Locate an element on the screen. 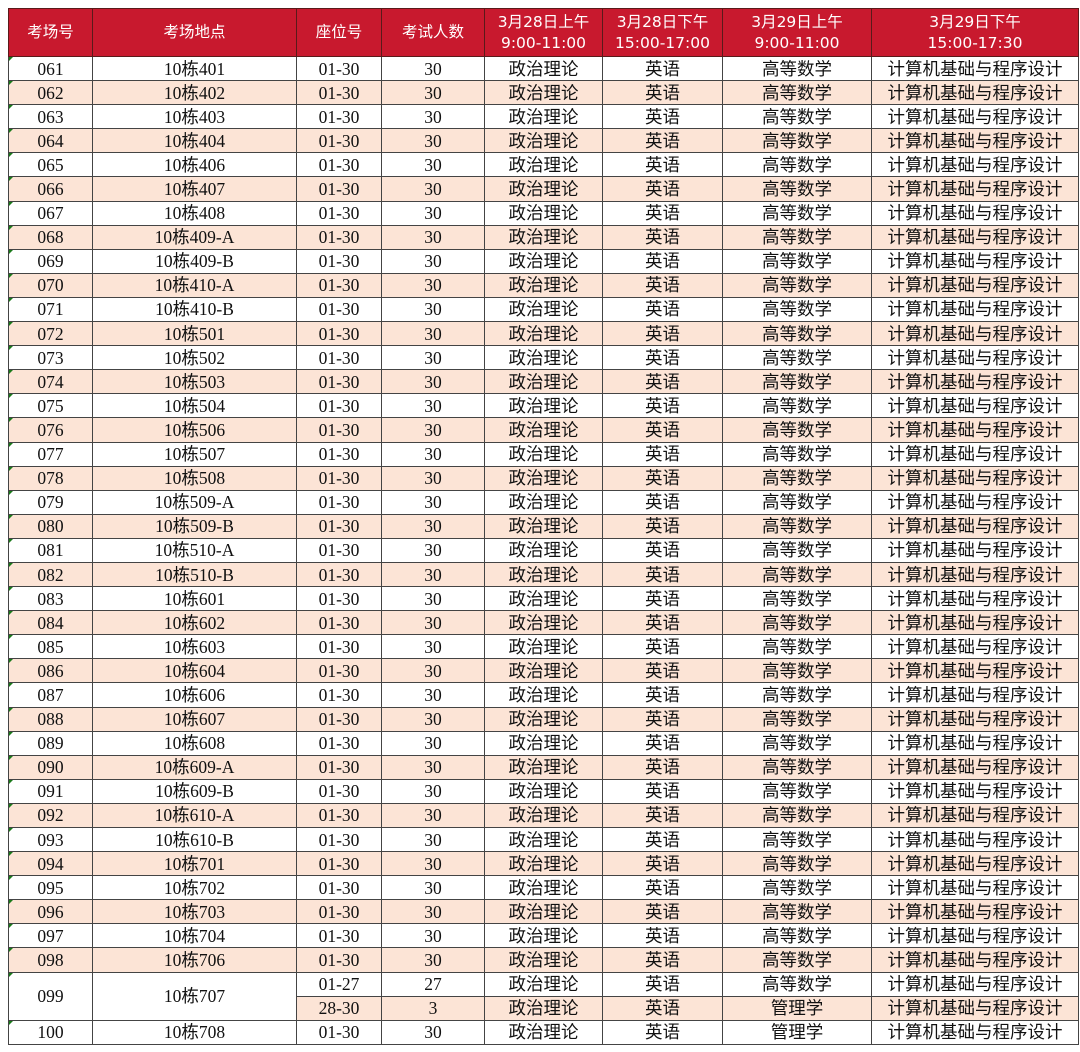 Image resolution: width=1080 pixels, height=1052 pixels. header-room-location: 考场地点 is located at coordinates (194, 32).